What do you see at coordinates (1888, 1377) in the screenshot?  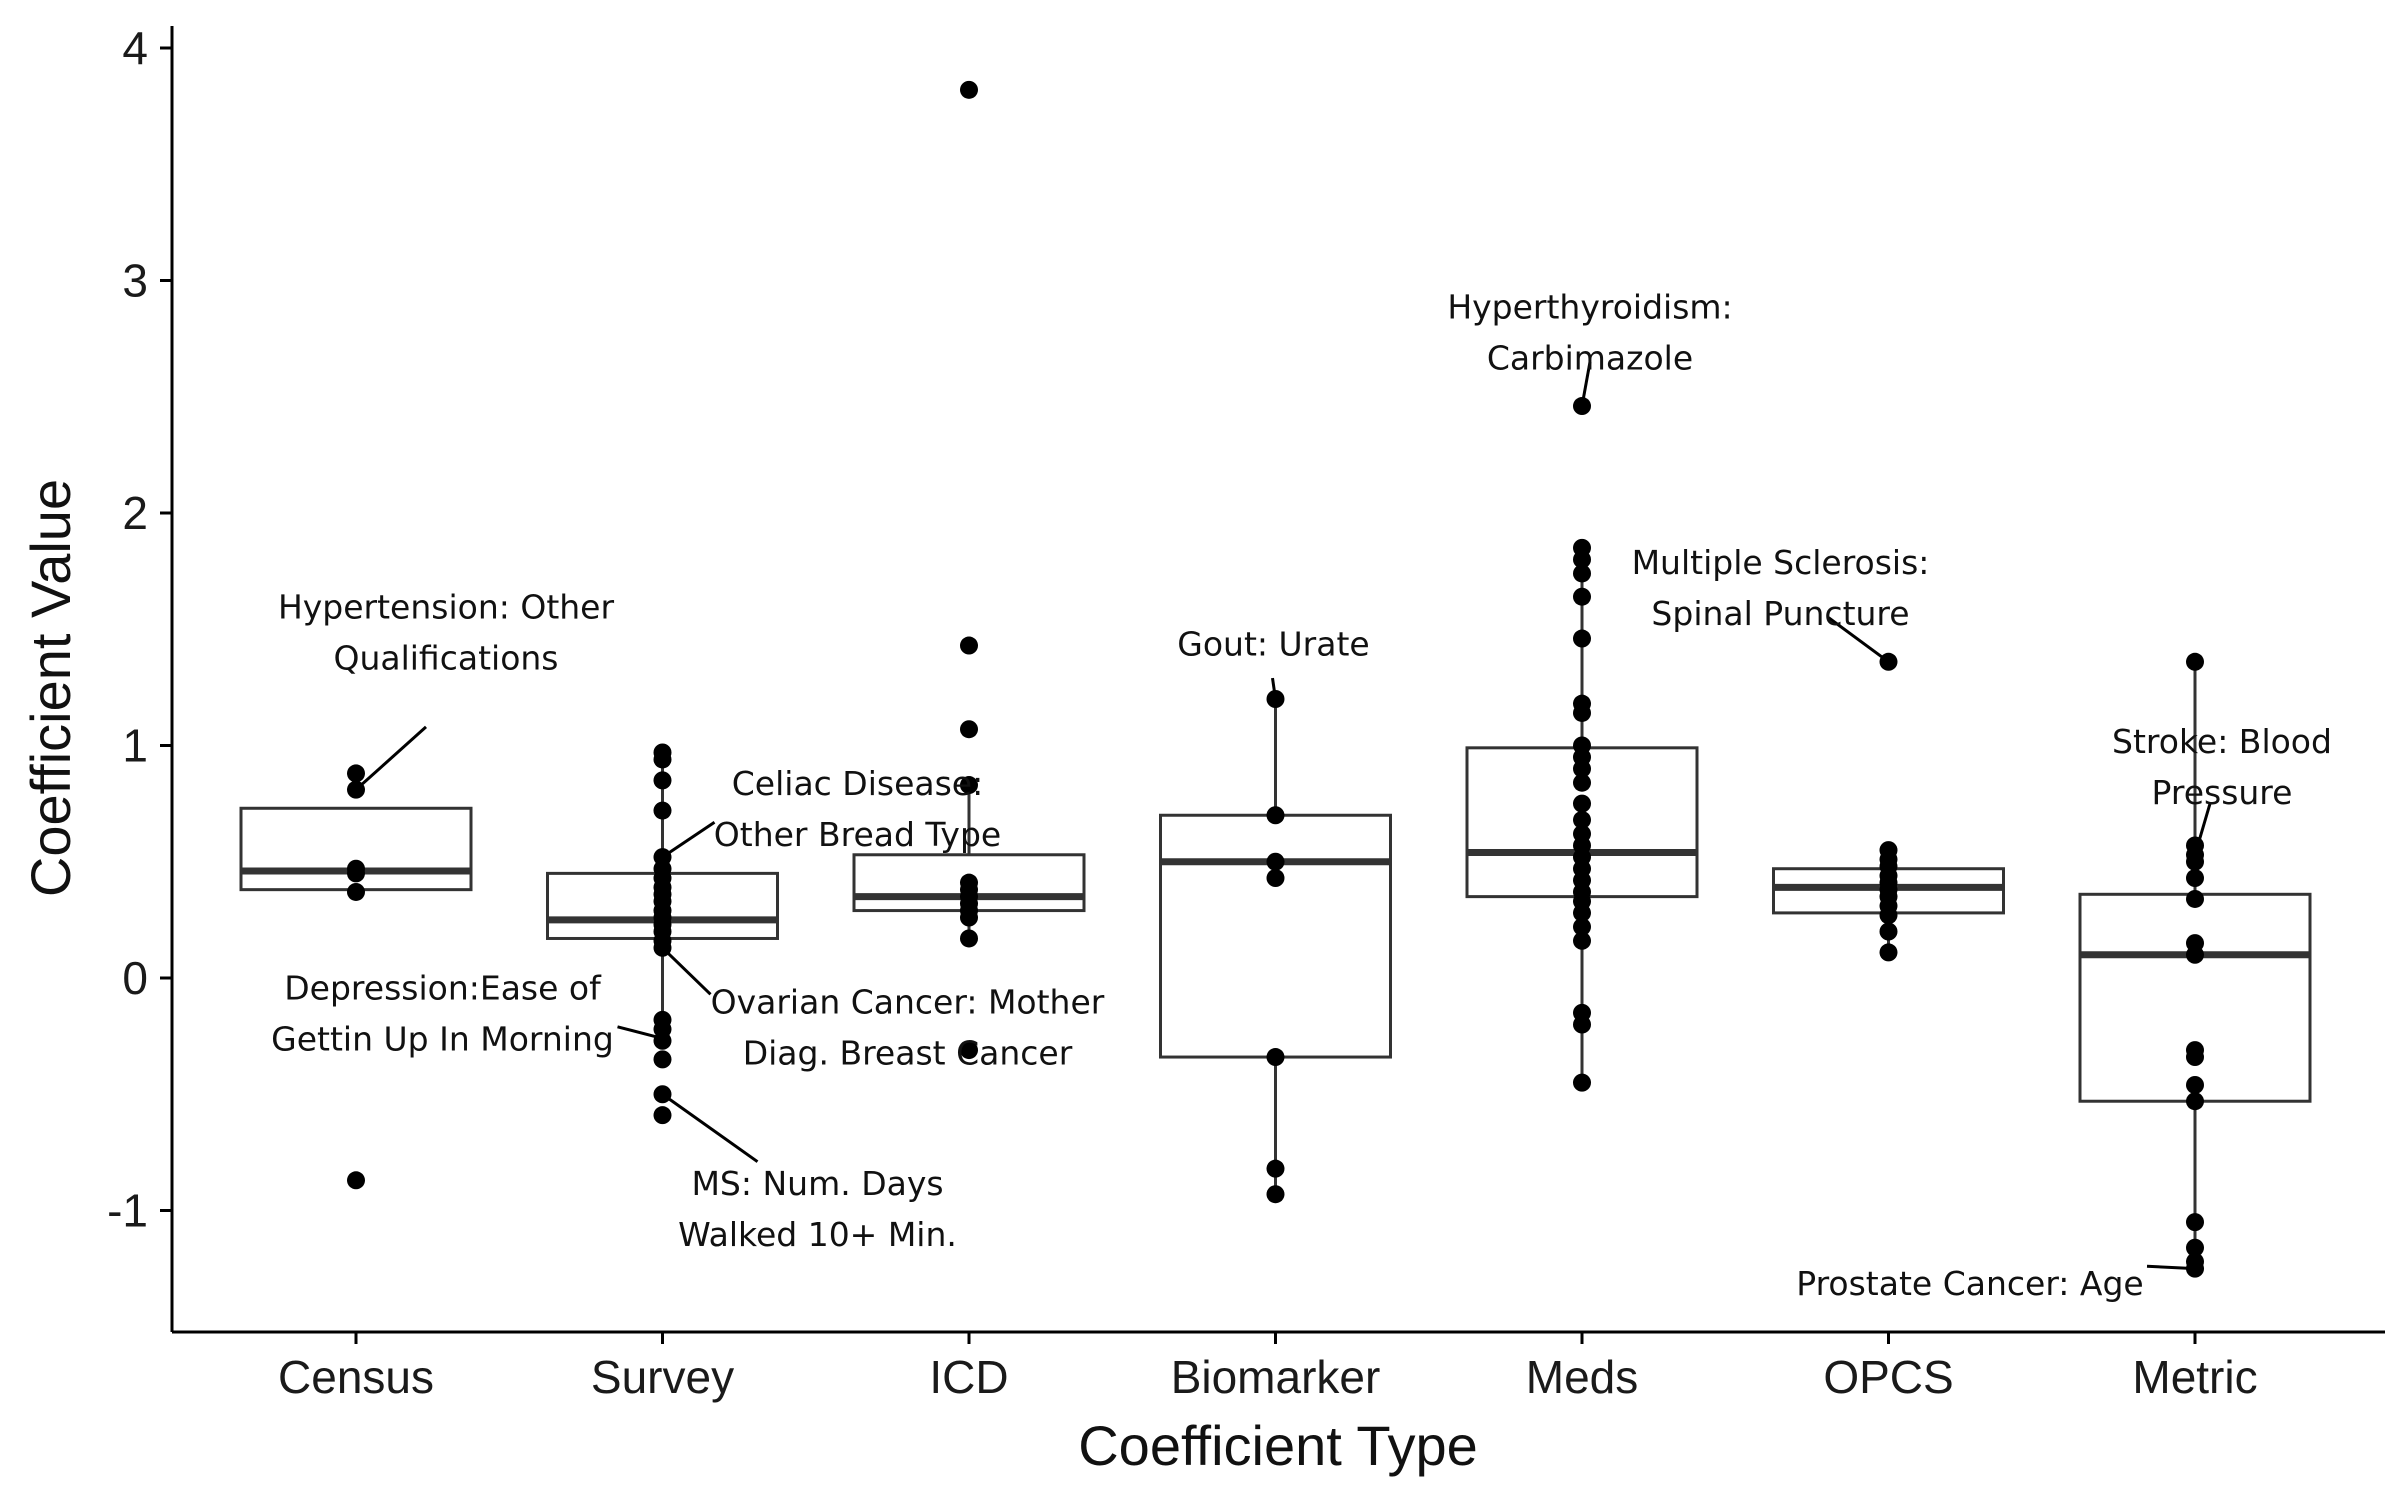 I see `x-tick-label-opcs: OPCS` at bounding box center [1888, 1377].